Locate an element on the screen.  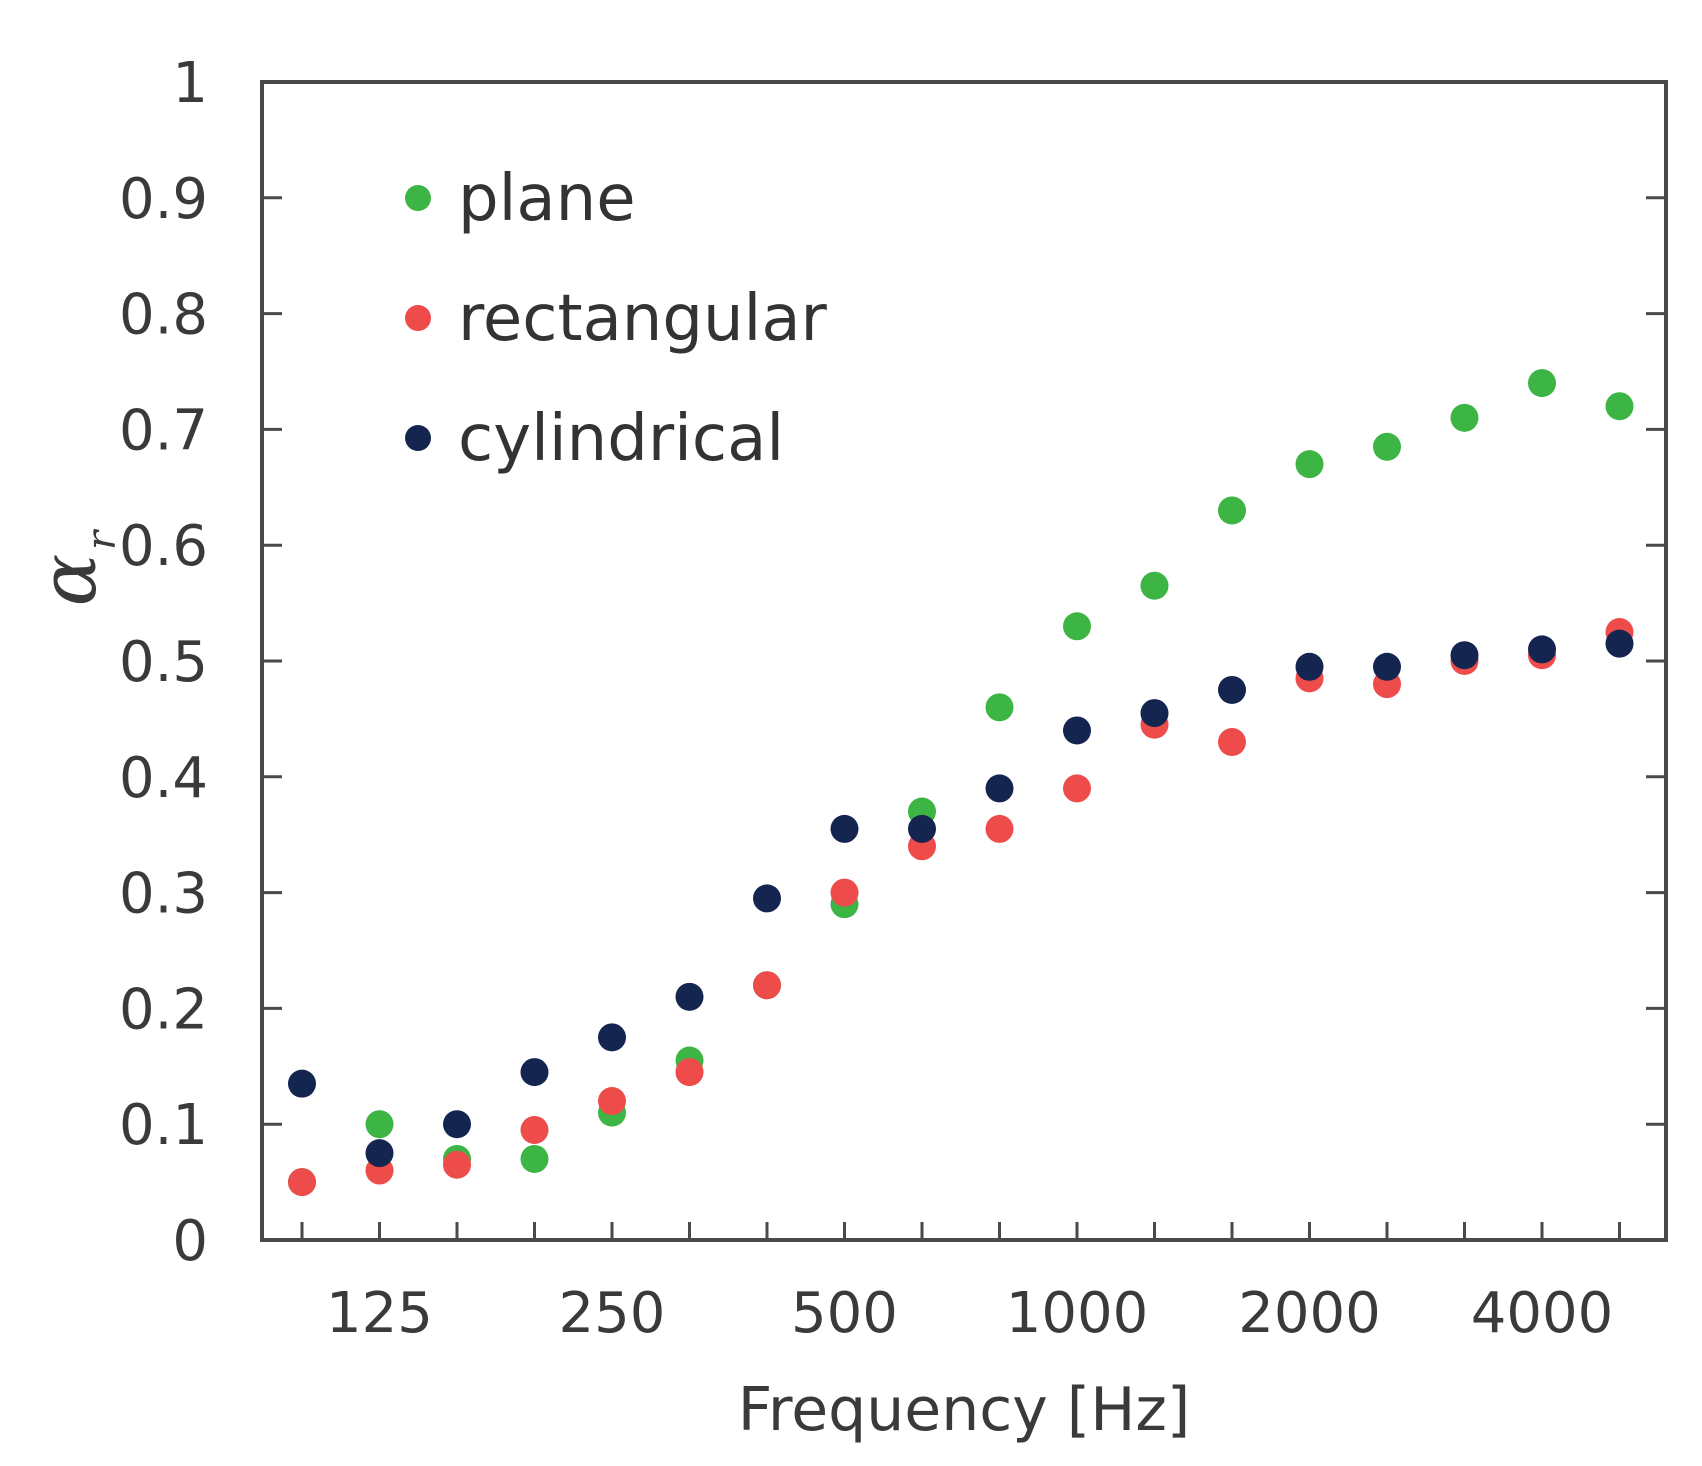
x-tick-label: 125 is located at coordinates (379, 1313).